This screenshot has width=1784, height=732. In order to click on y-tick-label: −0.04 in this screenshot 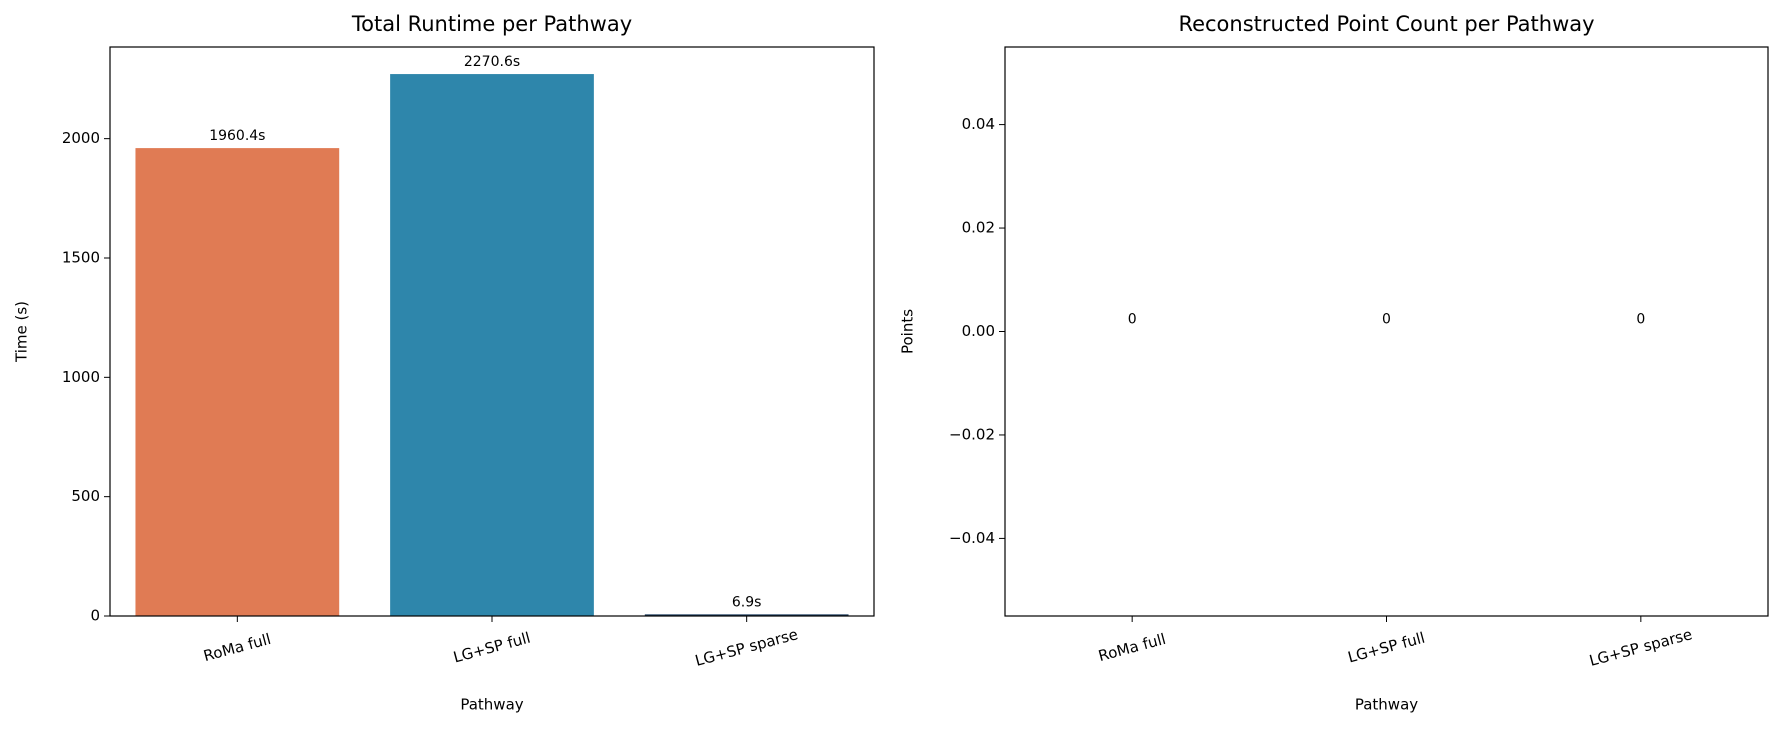, I will do `click(972, 538)`.